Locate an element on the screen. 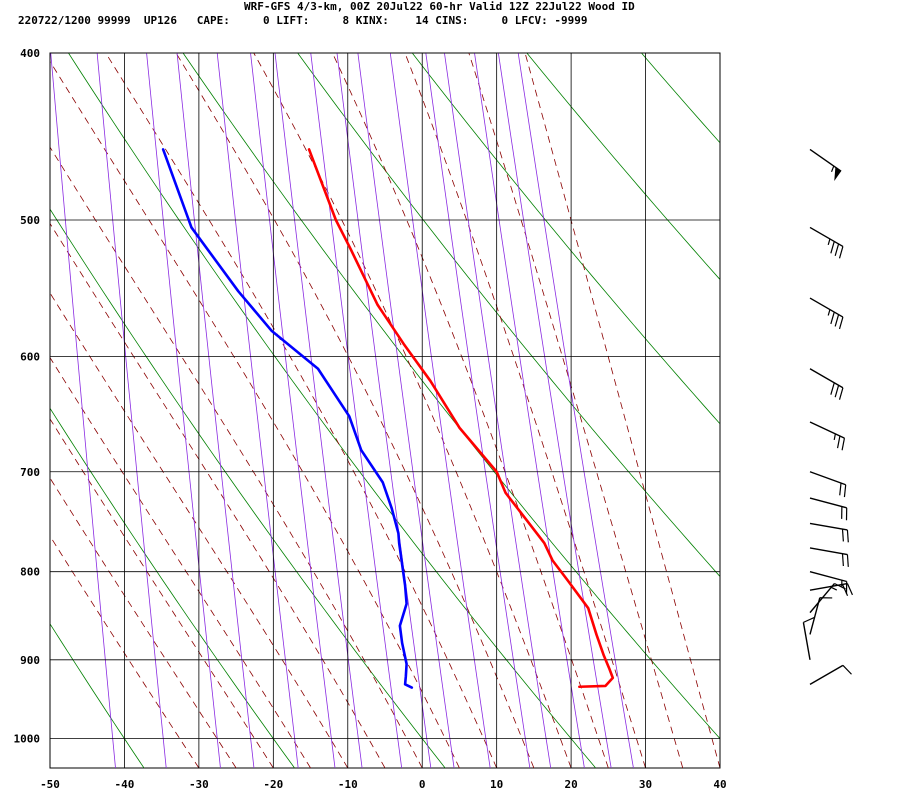  x-tick-label: 0 is located at coordinates (422, 784).